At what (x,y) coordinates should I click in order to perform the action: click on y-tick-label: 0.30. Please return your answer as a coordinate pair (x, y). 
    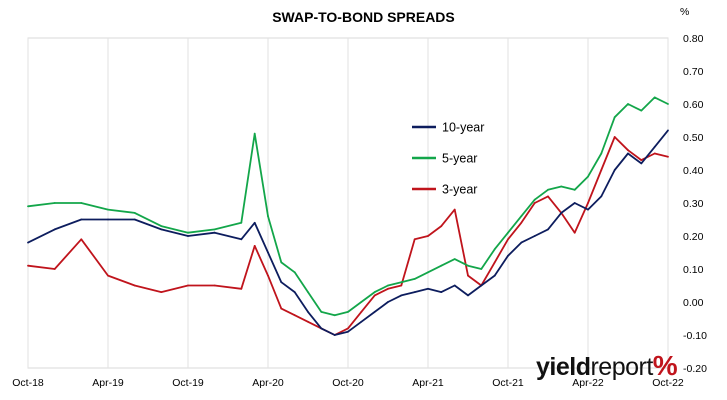
    Looking at the image, I should click on (693, 204).